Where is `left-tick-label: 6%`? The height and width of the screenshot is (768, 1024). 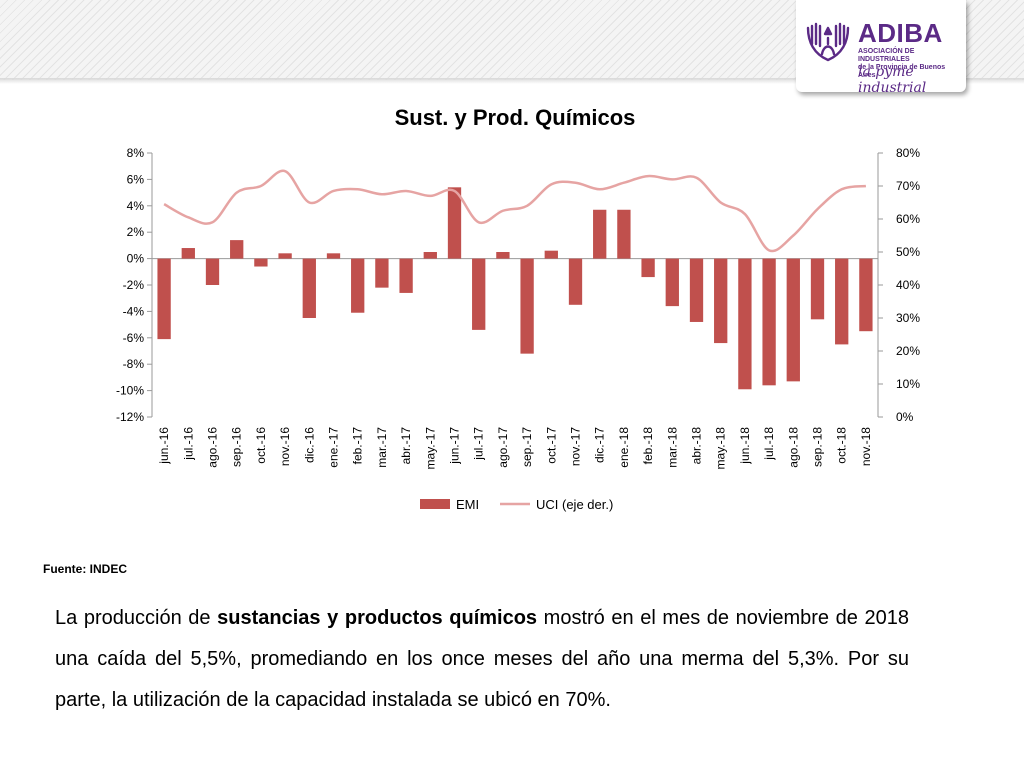 left-tick-label: 6% is located at coordinates (136, 179).